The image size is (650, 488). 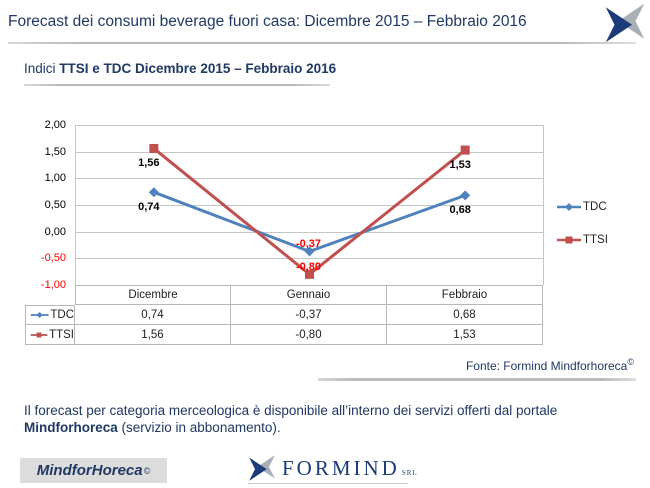 I want to click on table-header-cell: Dicembre, so click(x=153, y=295).